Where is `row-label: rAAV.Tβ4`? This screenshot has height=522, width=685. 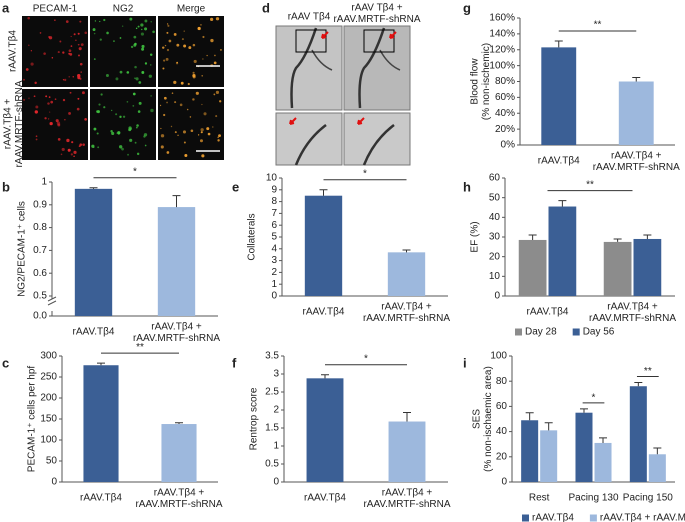 row-label: rAAV.Tβ4 is located at coordinates (13, 51).